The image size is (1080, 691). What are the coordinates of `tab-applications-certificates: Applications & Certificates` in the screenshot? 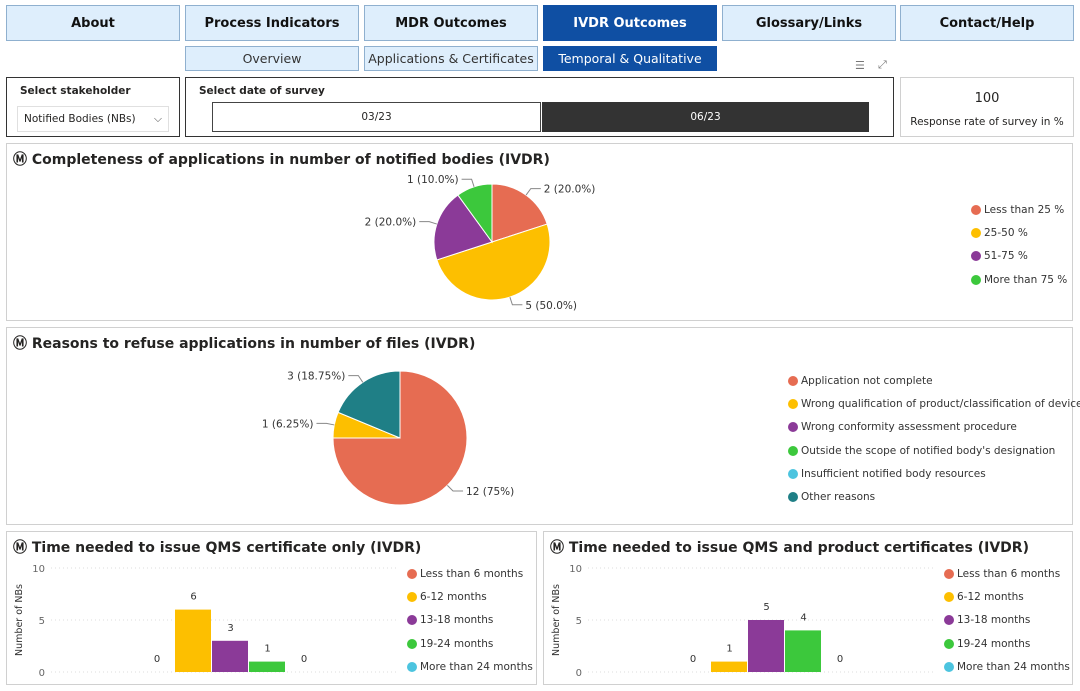 It's located at (451, 58).